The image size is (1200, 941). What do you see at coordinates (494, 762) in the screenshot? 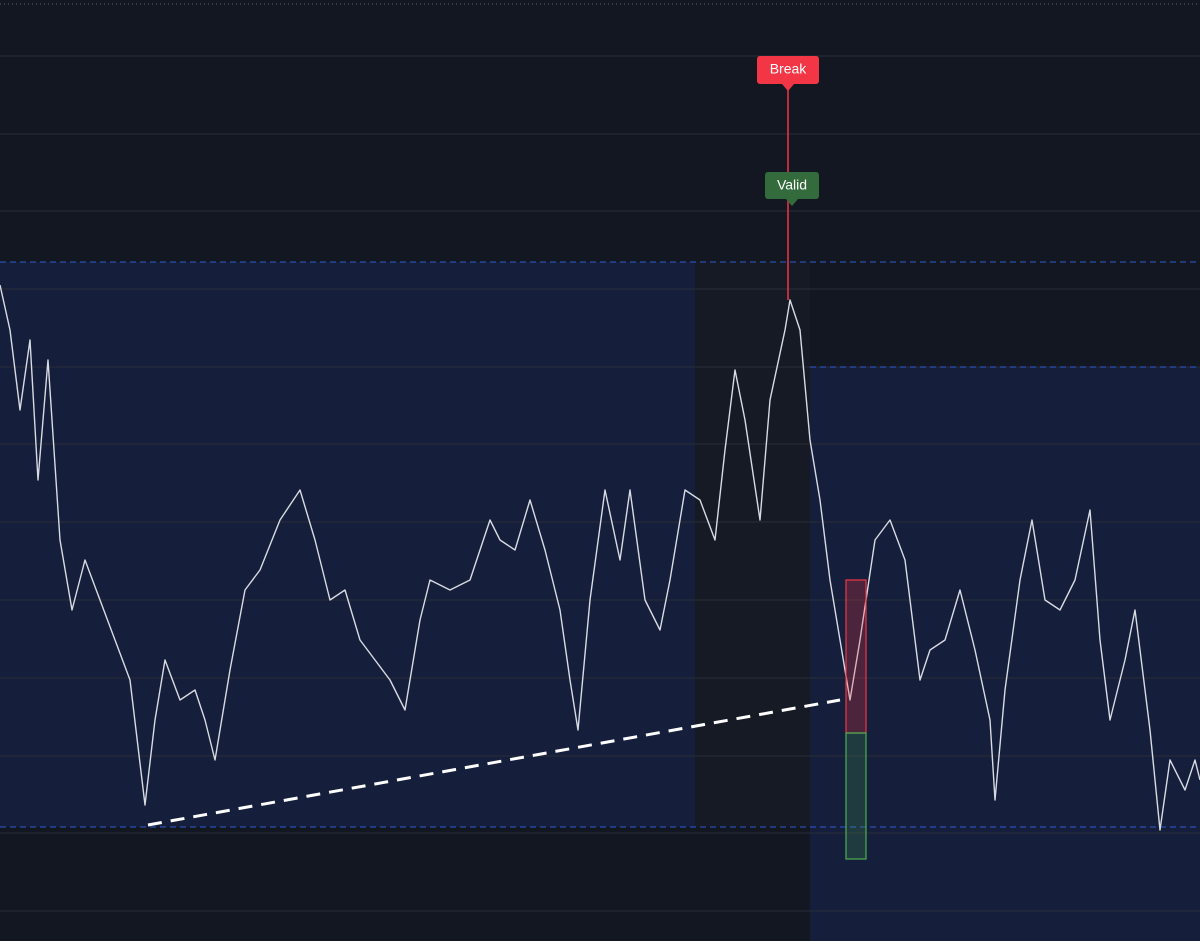
I see `trendline` at bounding box center [494, 762].